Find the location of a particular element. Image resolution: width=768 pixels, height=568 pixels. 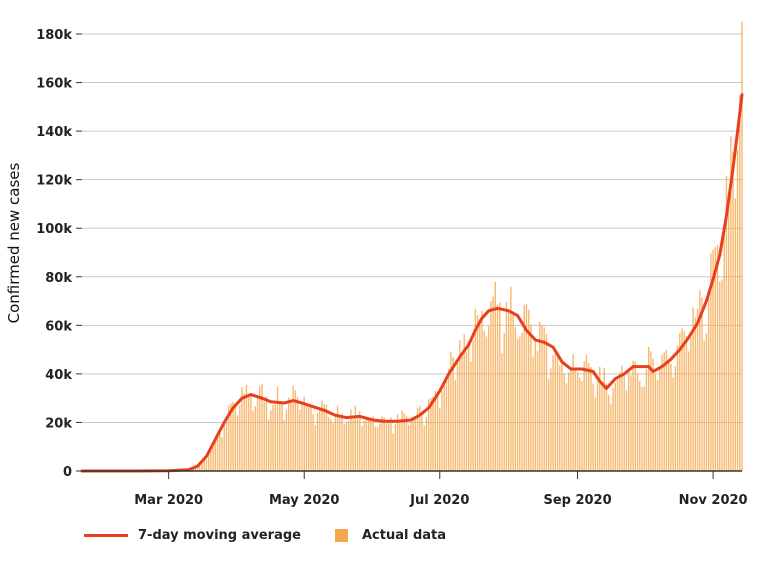

y-axis-label: Confirmed new cases is located at coordinates (14, 242).